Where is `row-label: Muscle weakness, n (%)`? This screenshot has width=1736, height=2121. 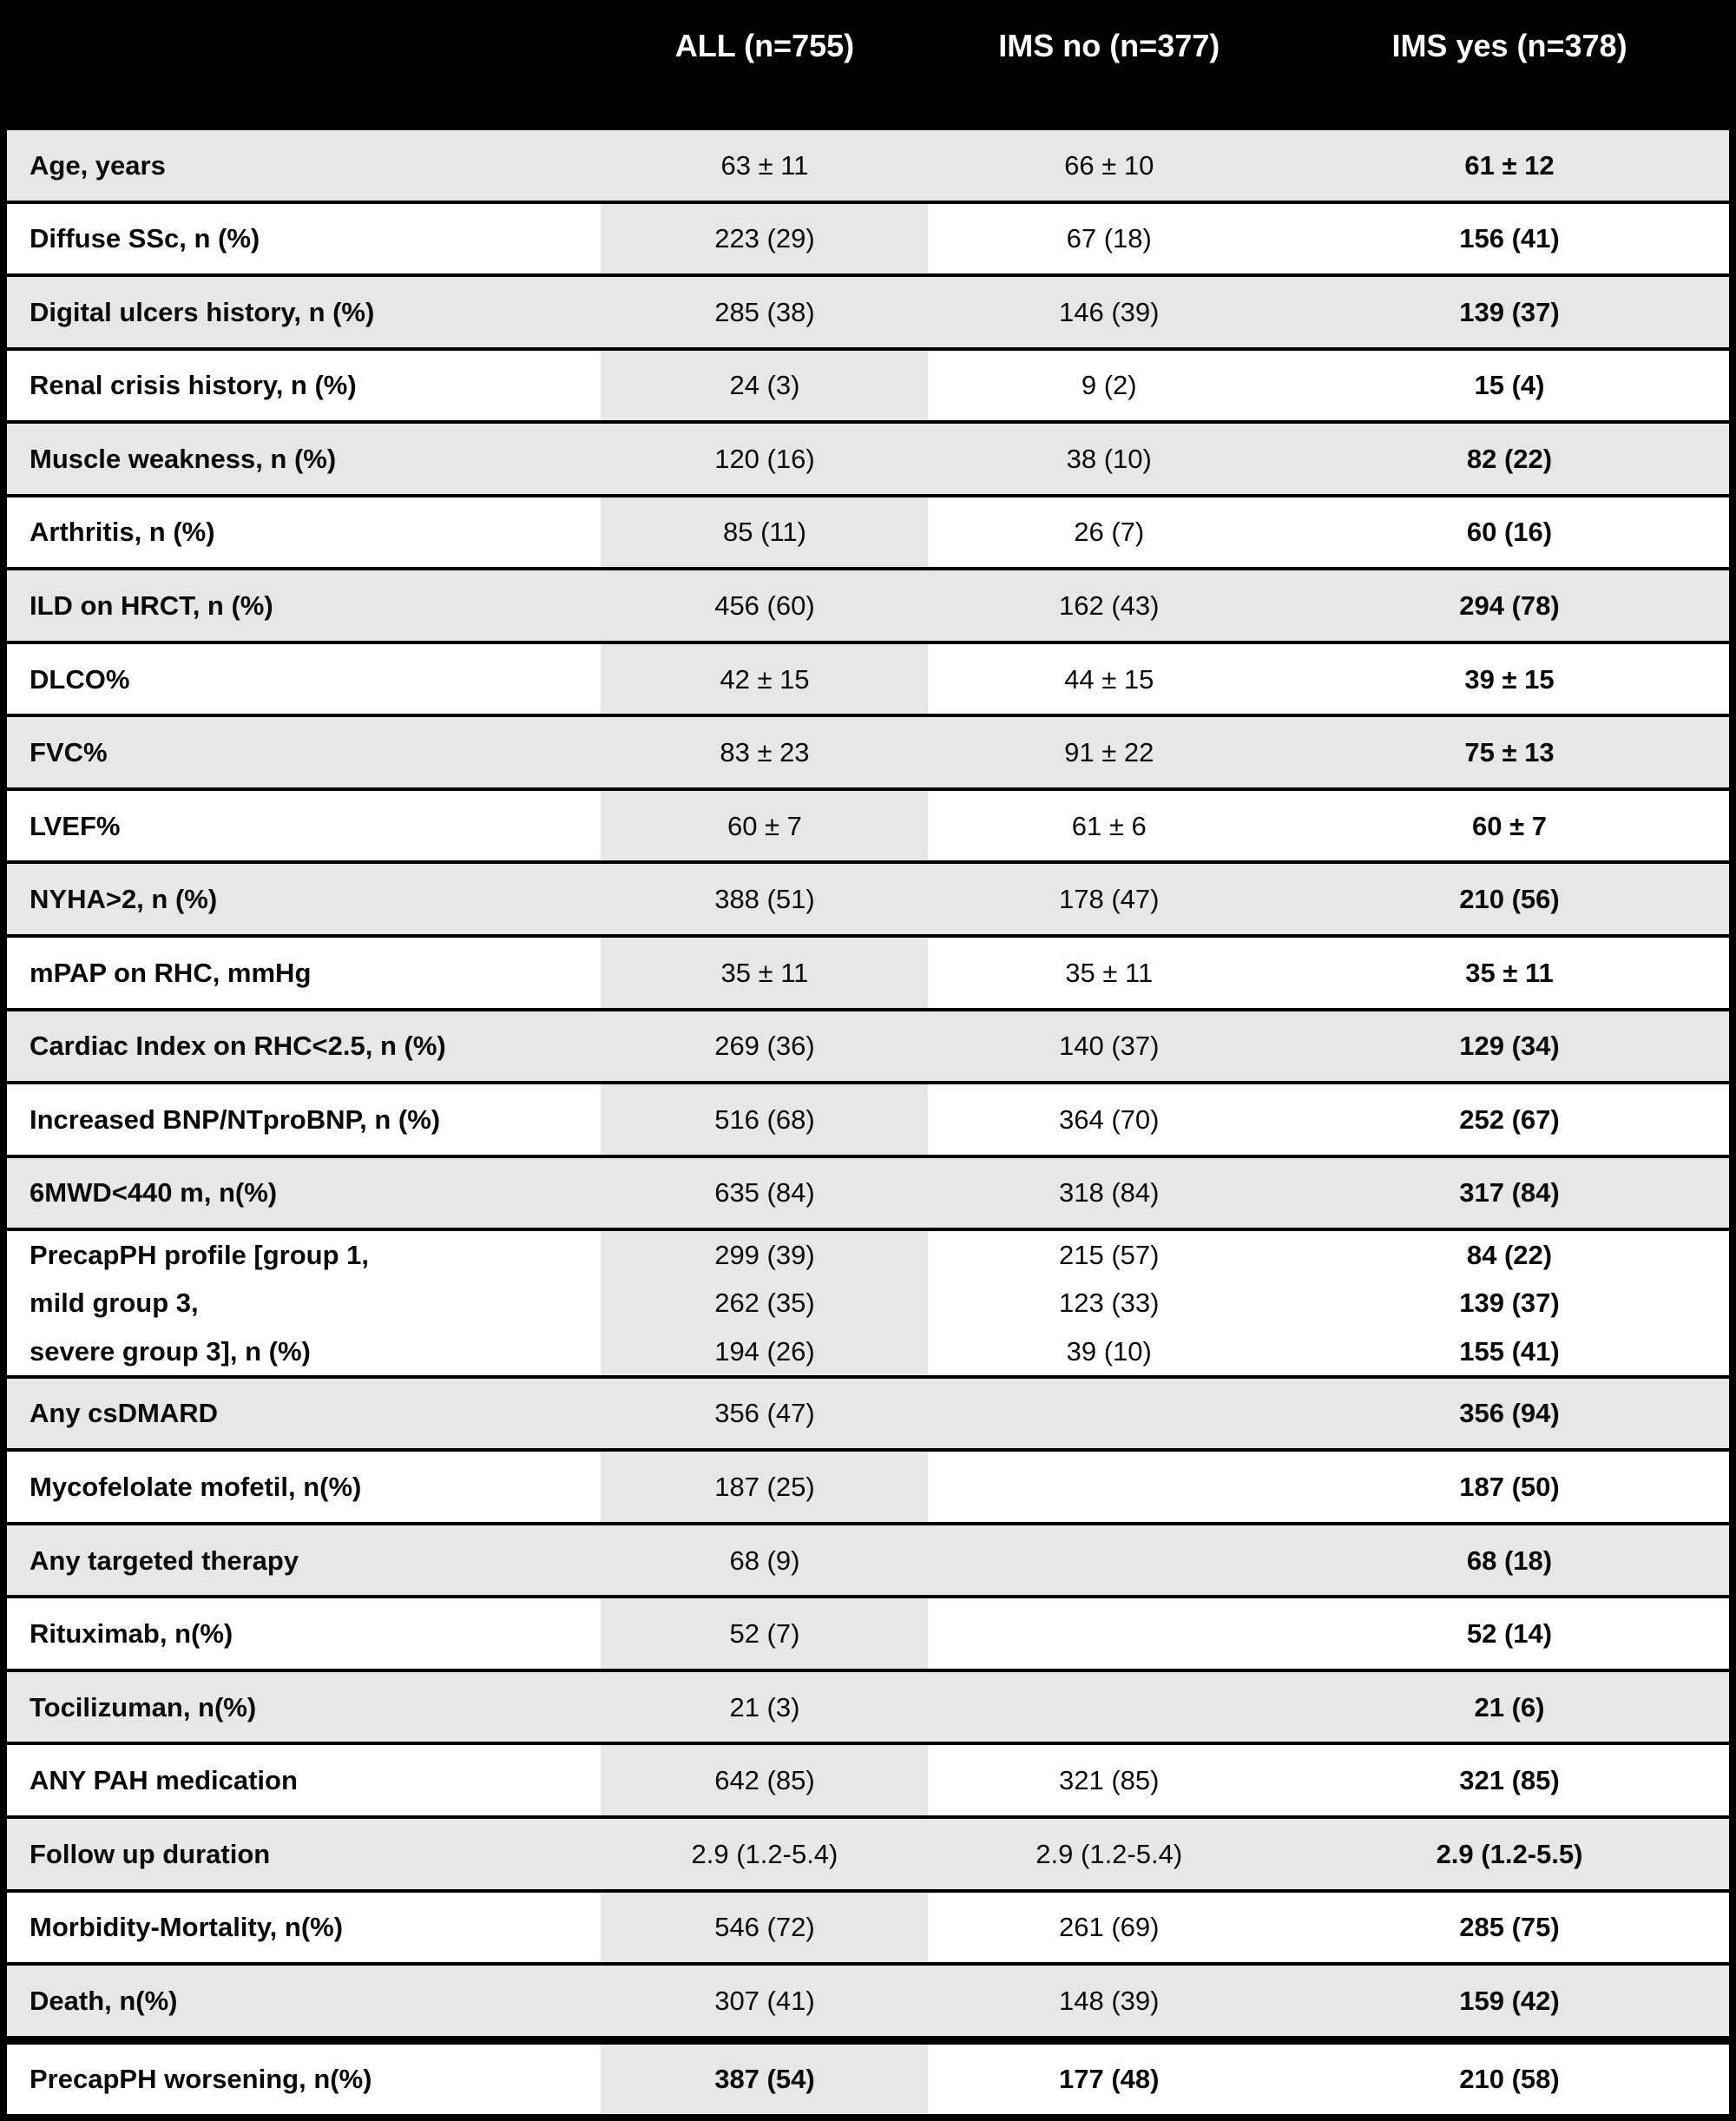
row-label: Muscle weakness, n (%) is located at coordinates (183, 458).